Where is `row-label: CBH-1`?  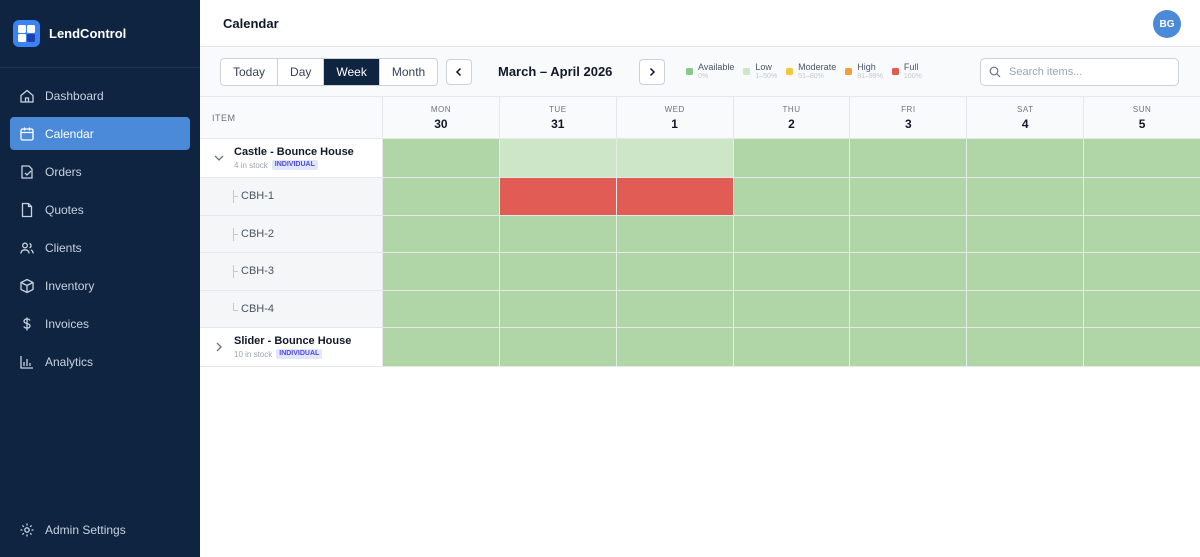 row-label: CBH-1 is located at coordinates (291, 196).